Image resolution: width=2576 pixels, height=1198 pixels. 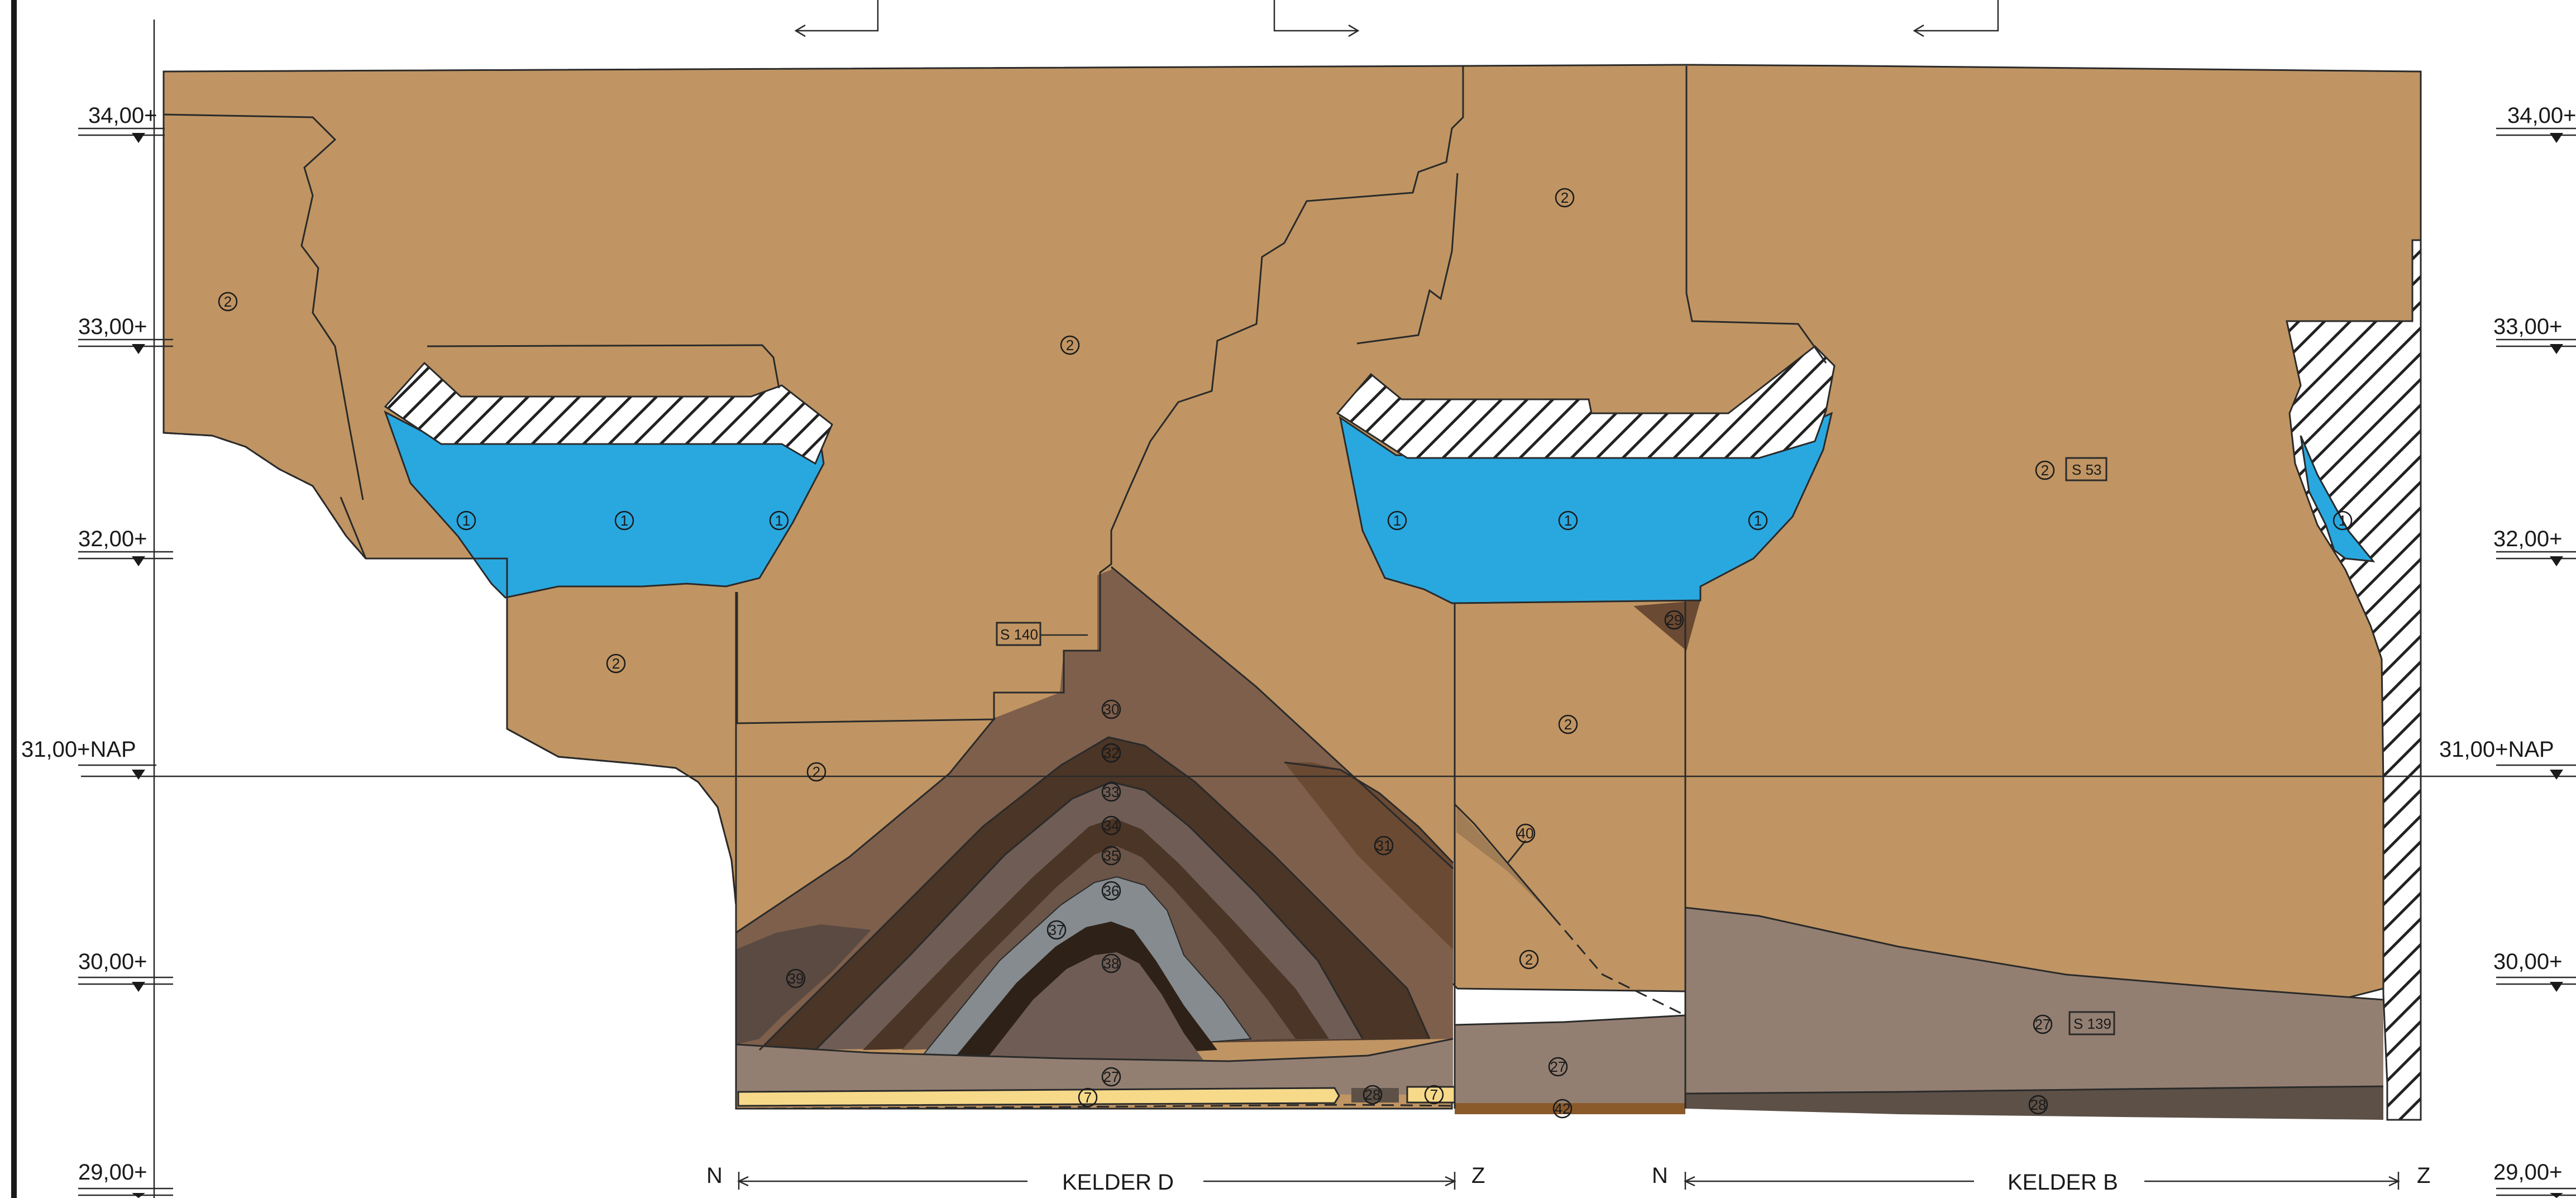 I want to click on layer-42-fill, so click(x=1570, y=1108).